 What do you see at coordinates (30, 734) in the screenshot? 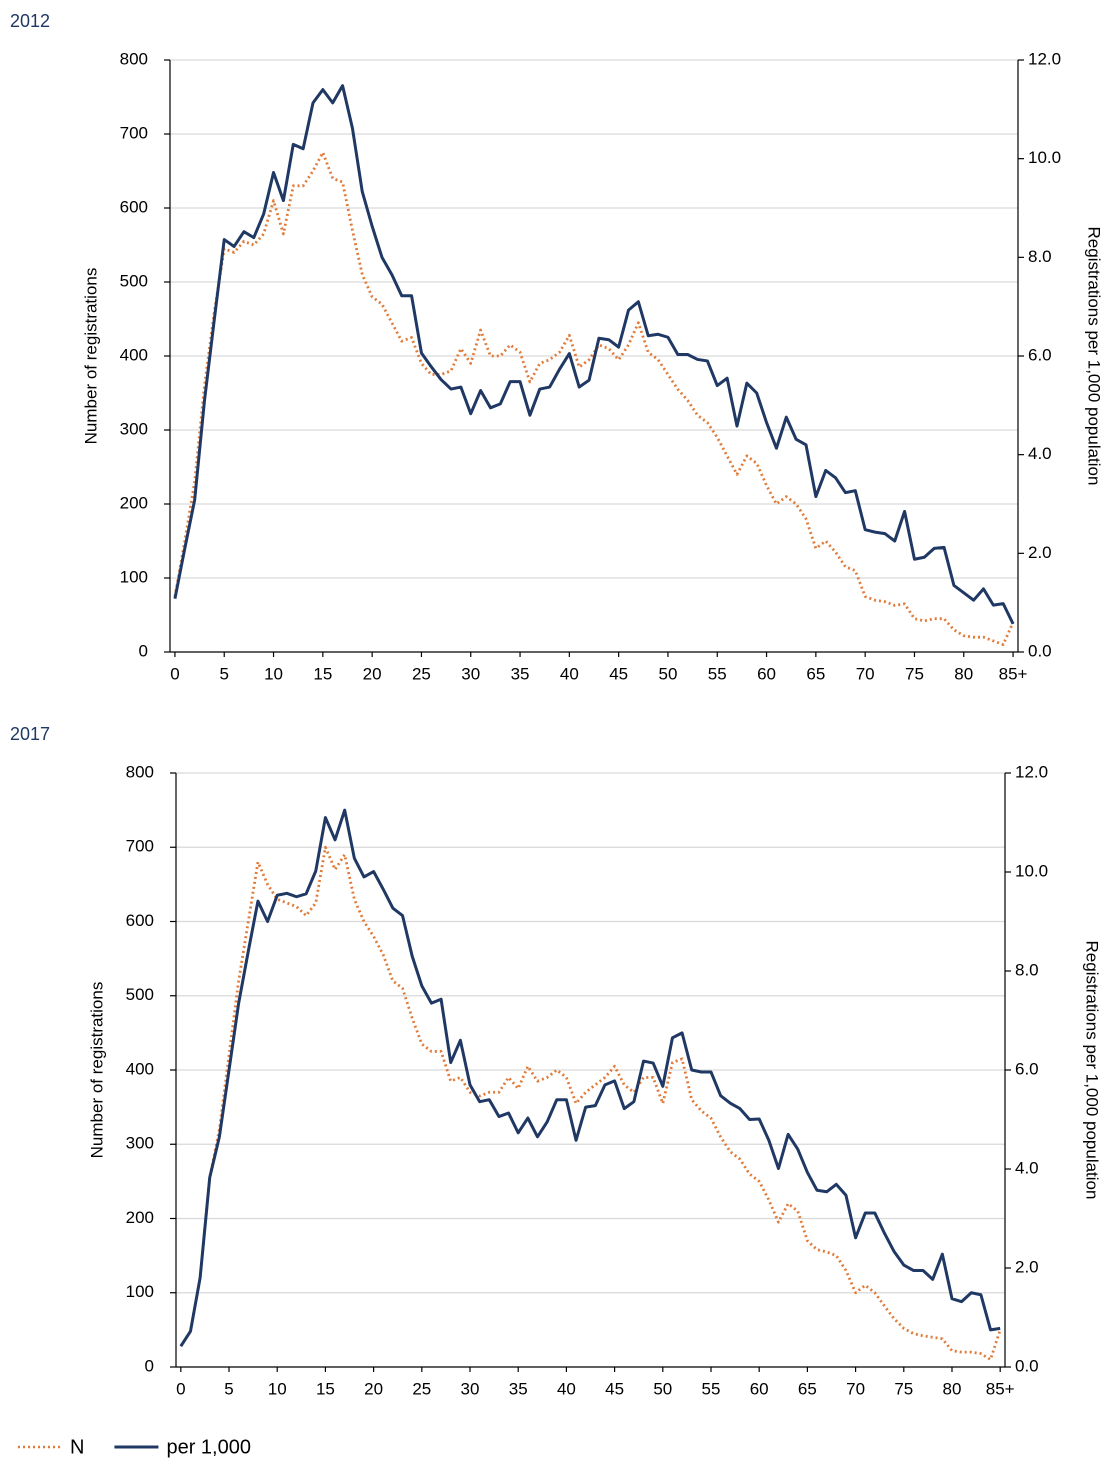
I see `chart-title: 2017` at bounding box center [30, 734].